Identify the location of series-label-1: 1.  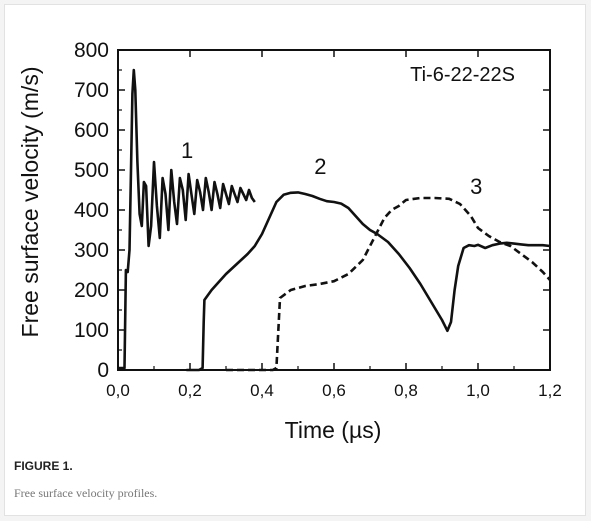
(187, 150).